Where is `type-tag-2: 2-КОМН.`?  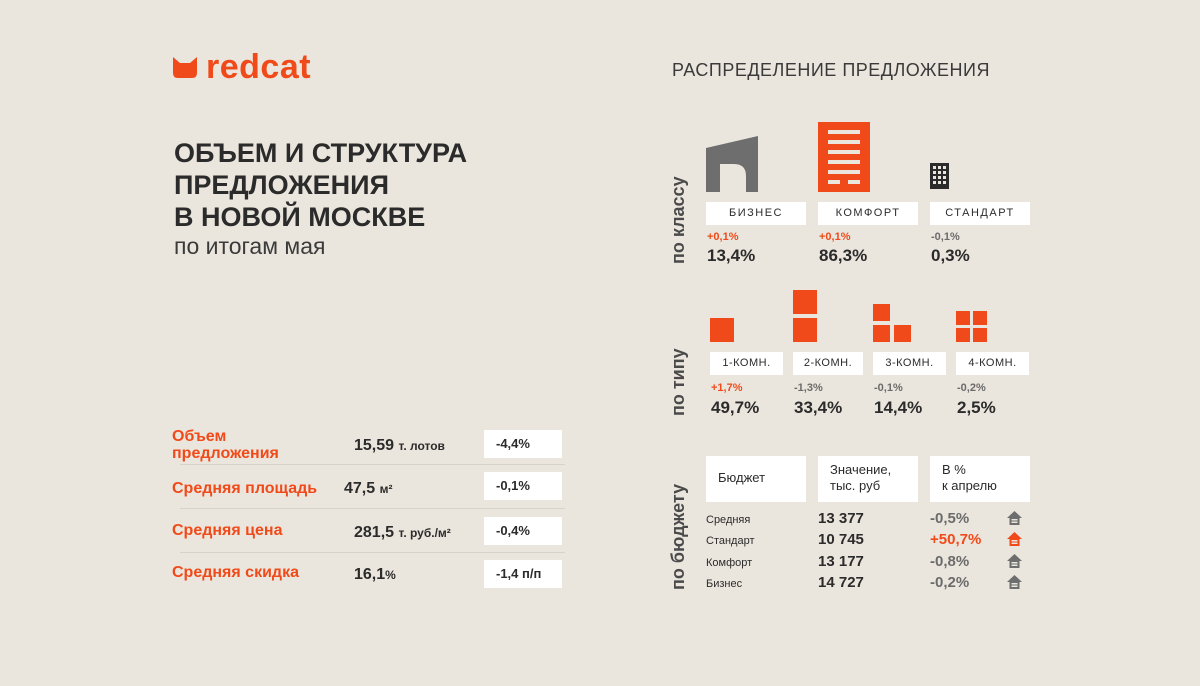
type-tag-2: 2-КОМН. is located at coordinates (828, 363).